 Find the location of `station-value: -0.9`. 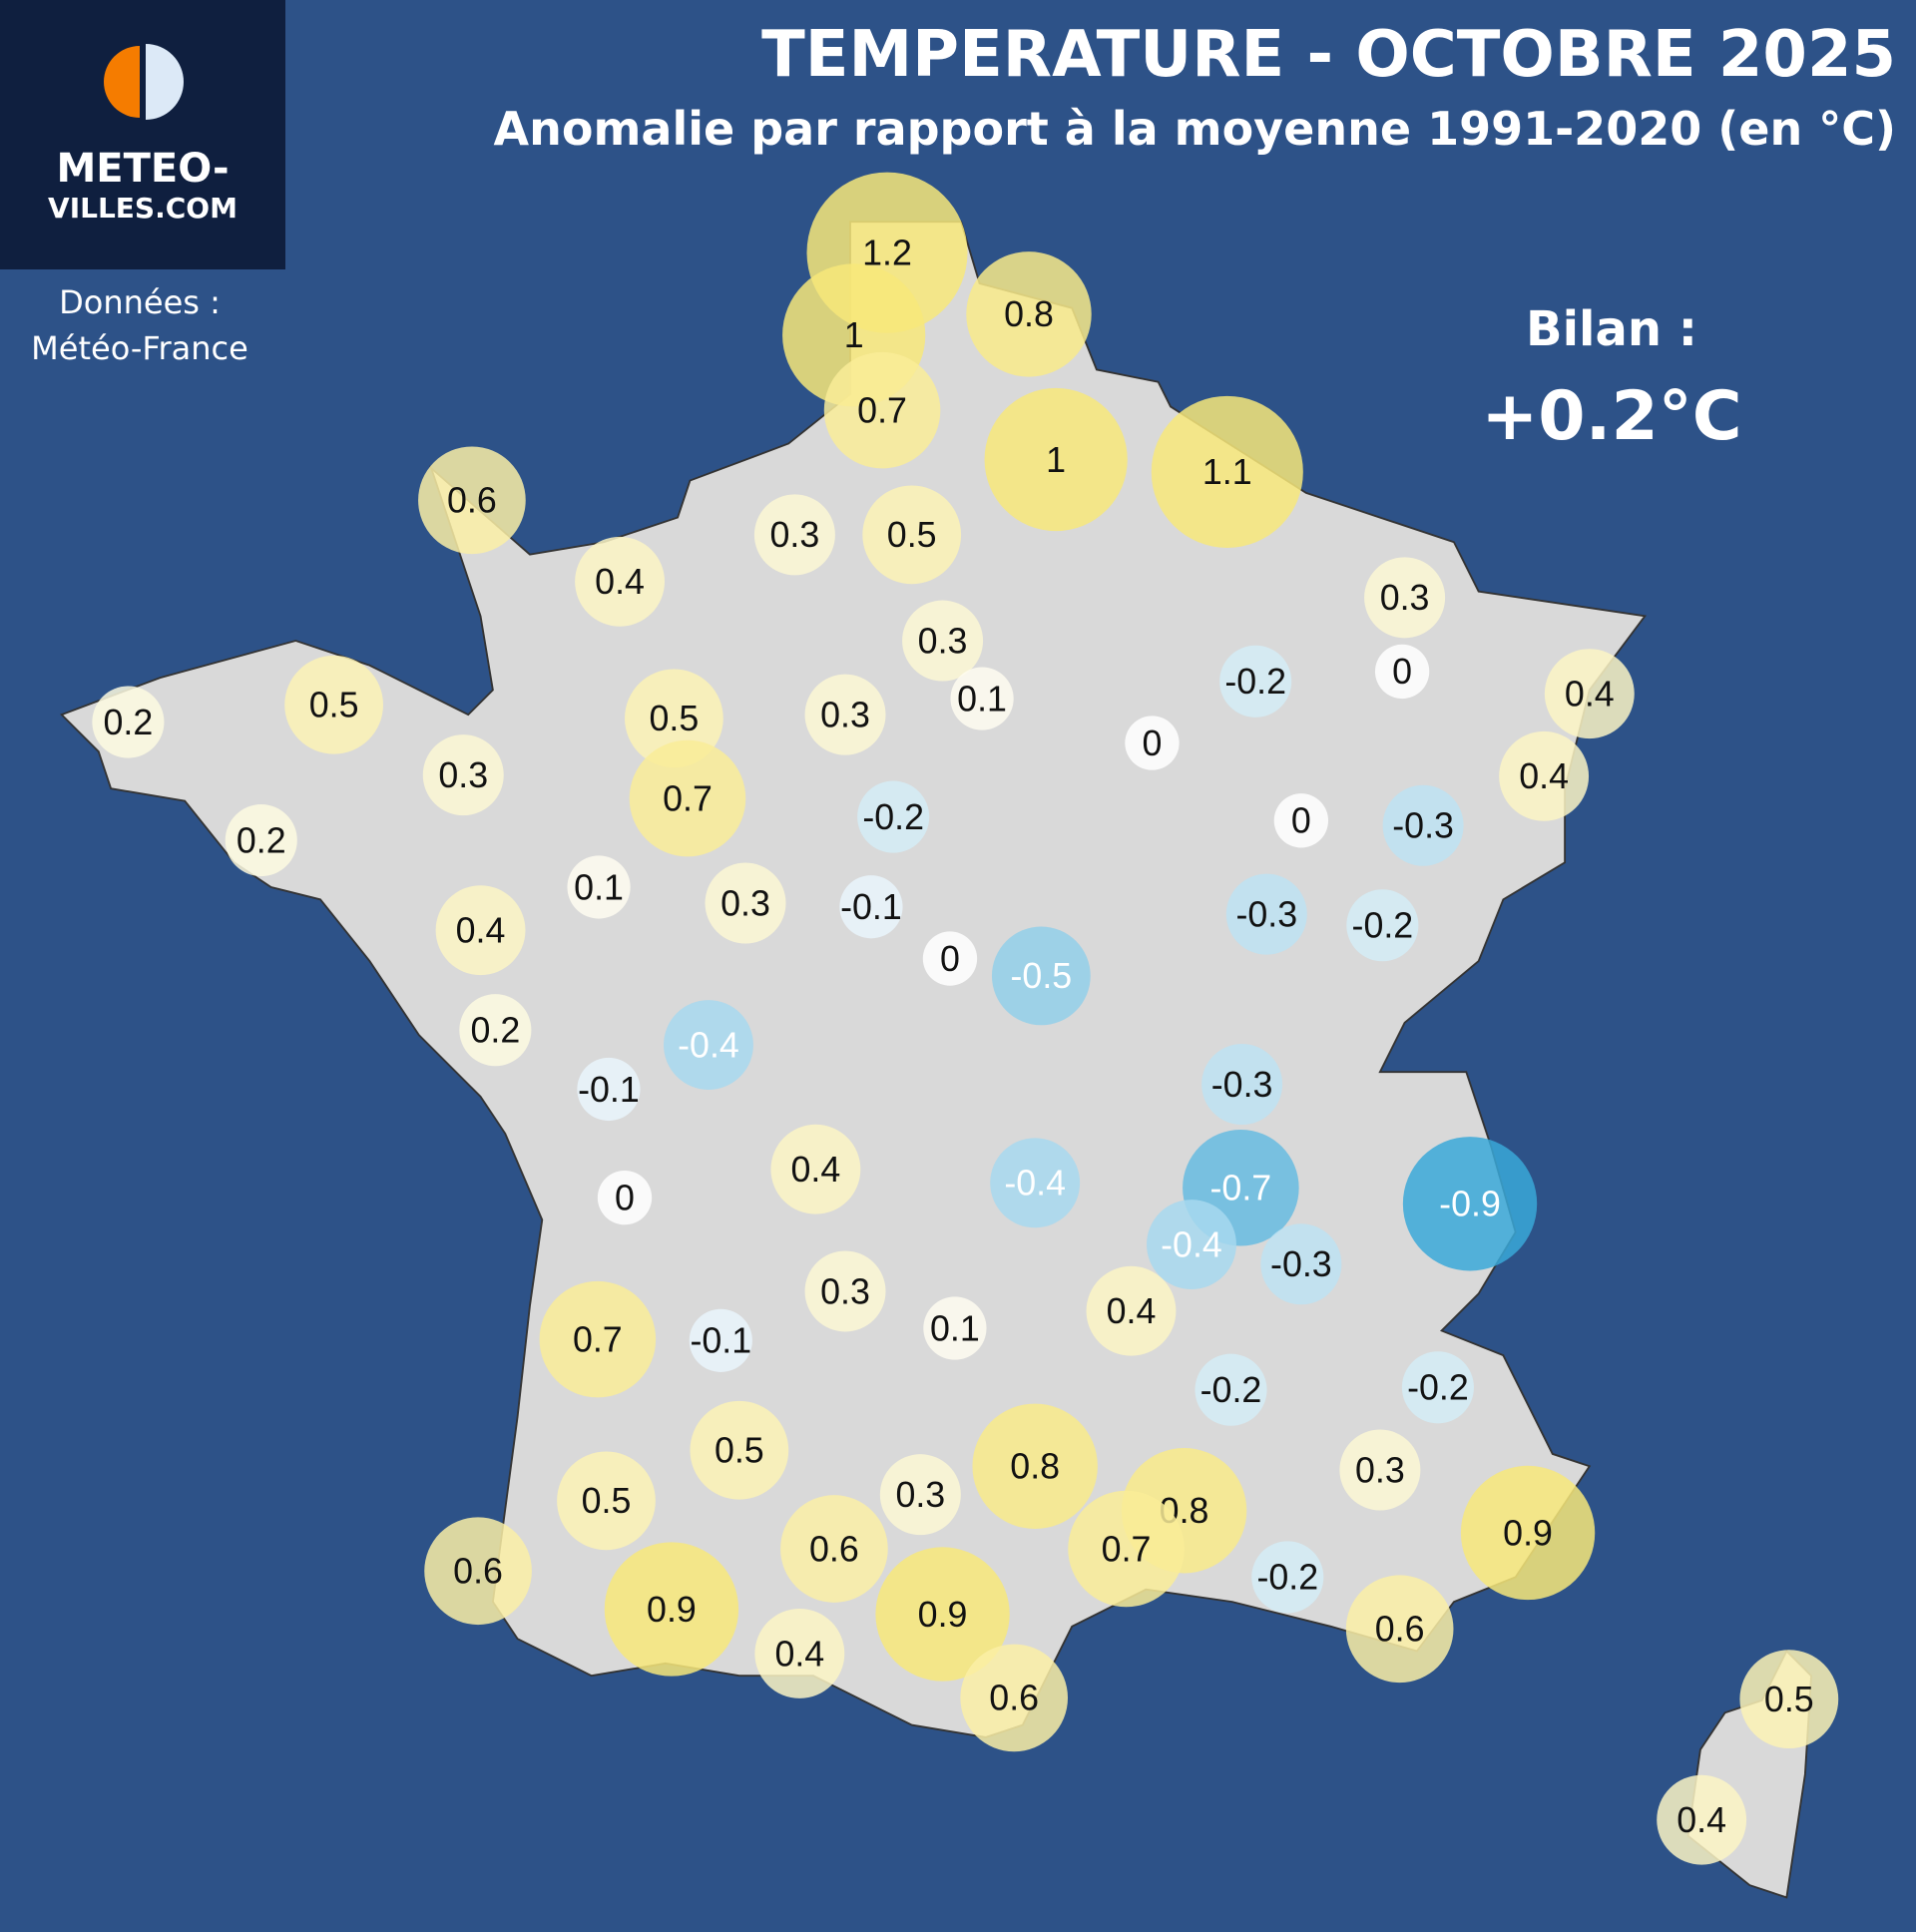

station-value: -0.9 is located at coordinates (1470, 1204).